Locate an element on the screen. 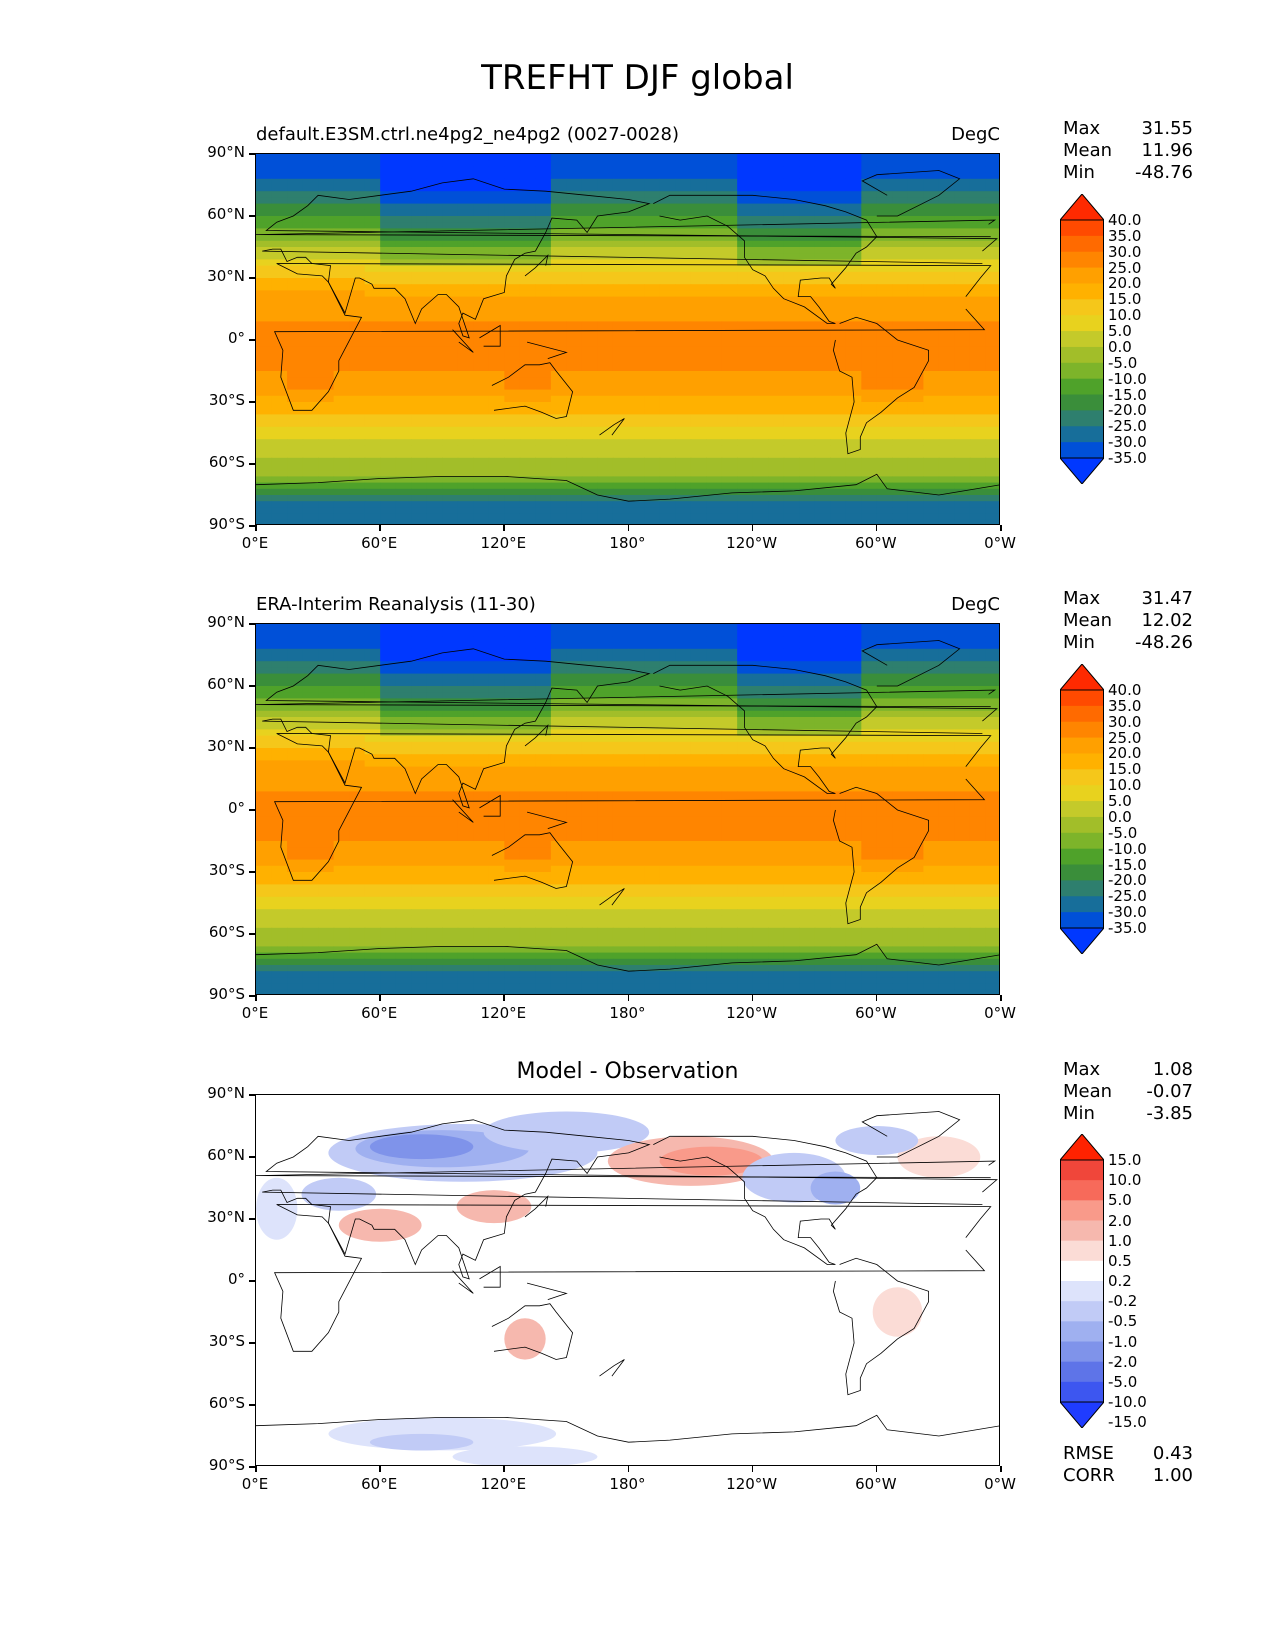  colorbar-segment is located at coordinates (1082, 339).